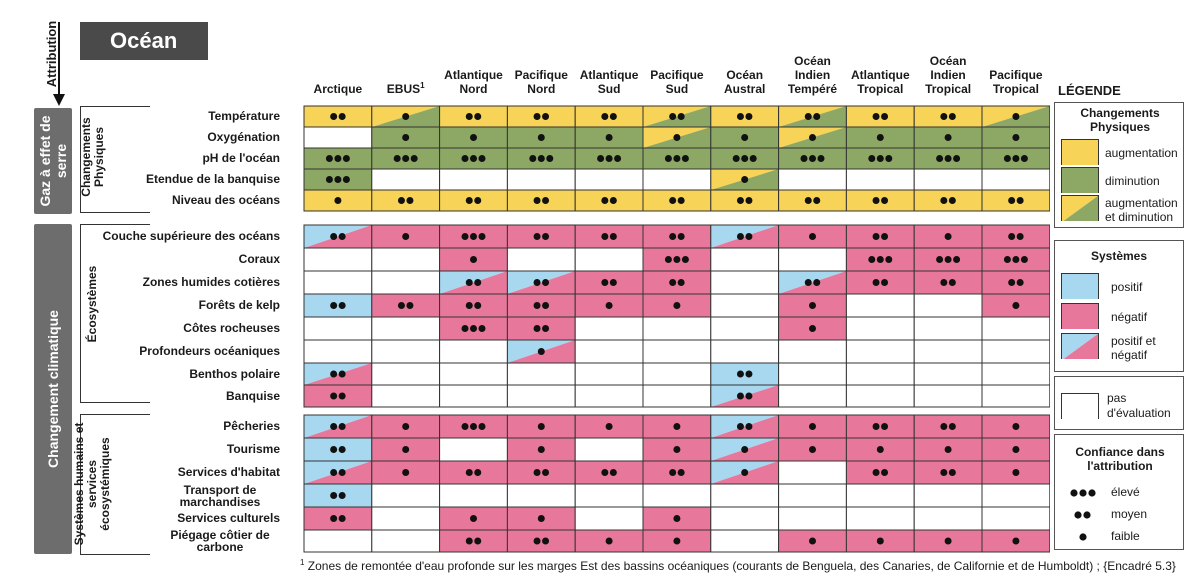 The height and width of the screenshot is (587, 1200). What do you see at coordinates (473, 82) in the screenshot?
I see `column-header-label: Atlantique Nord` at bounding box center [473, 82].